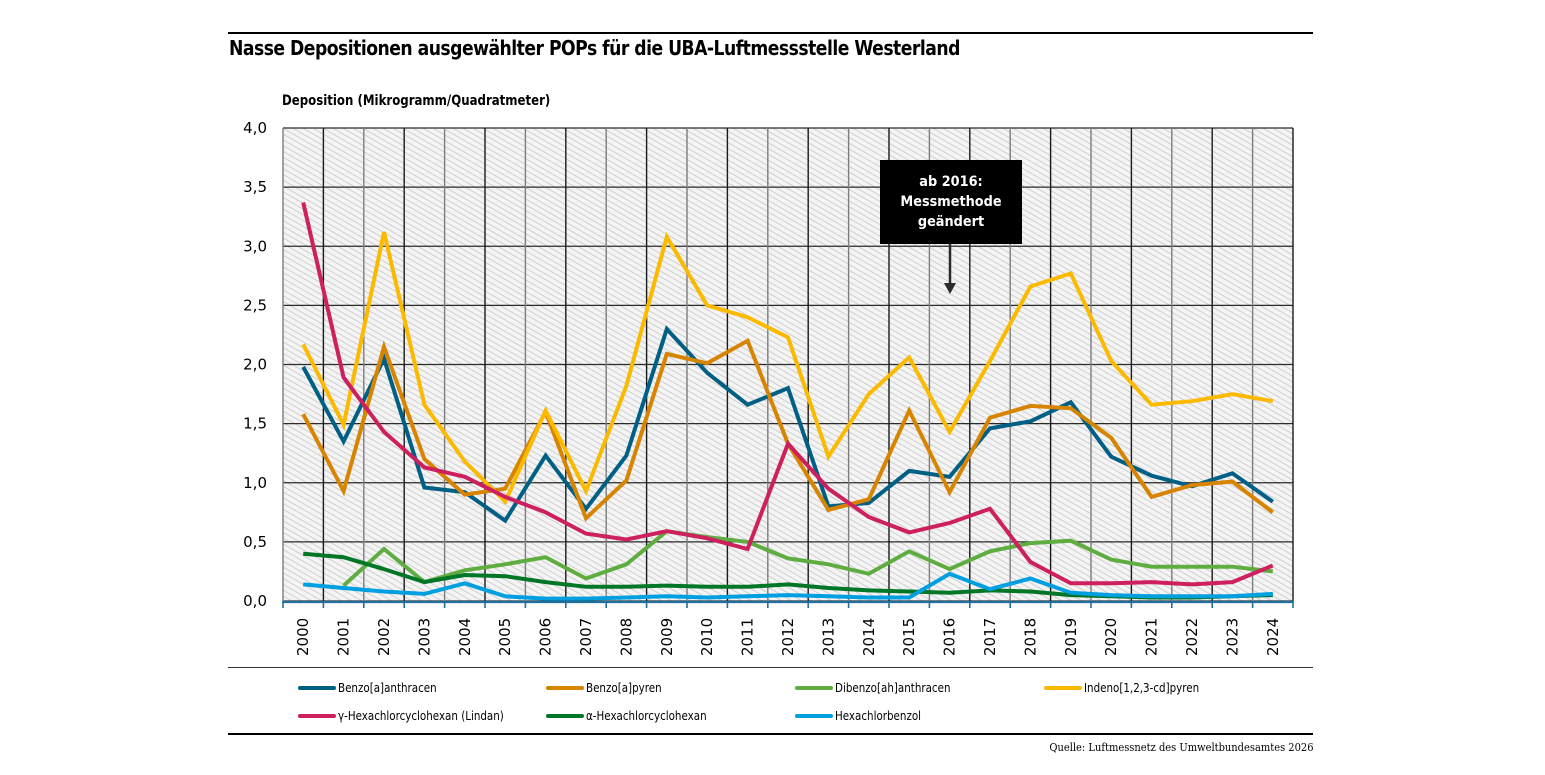 This screenshot has width=1545, height=775. Describe the element at coordinates (878, 716) in the screenshot. I see `legend-label: Hexachlorbenzol` at that location.